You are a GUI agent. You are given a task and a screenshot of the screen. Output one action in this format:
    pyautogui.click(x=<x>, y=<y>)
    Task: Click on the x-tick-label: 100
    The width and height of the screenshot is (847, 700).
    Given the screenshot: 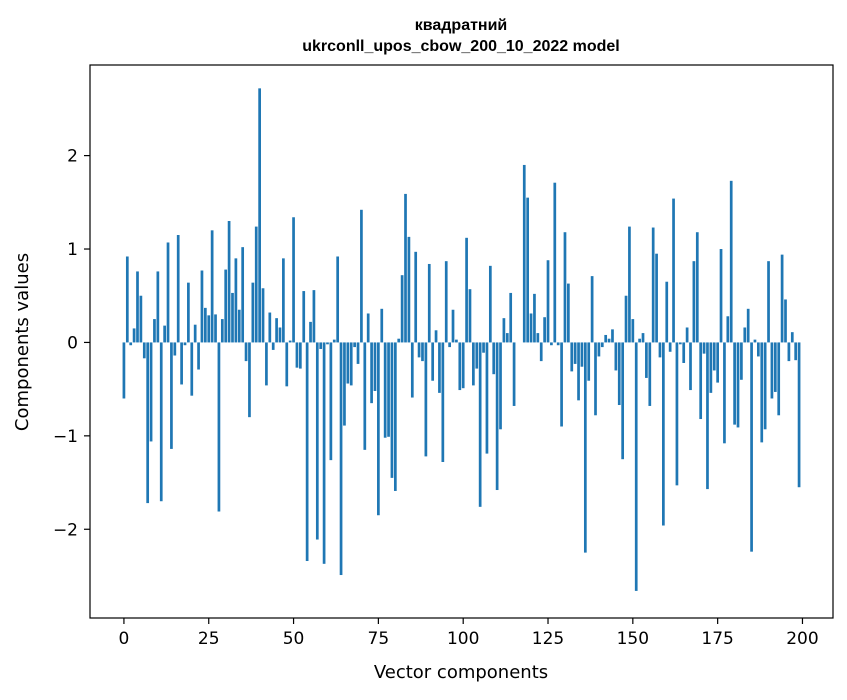 What is the action you would take?
    pyautogui.click(x=463, y=639)
    